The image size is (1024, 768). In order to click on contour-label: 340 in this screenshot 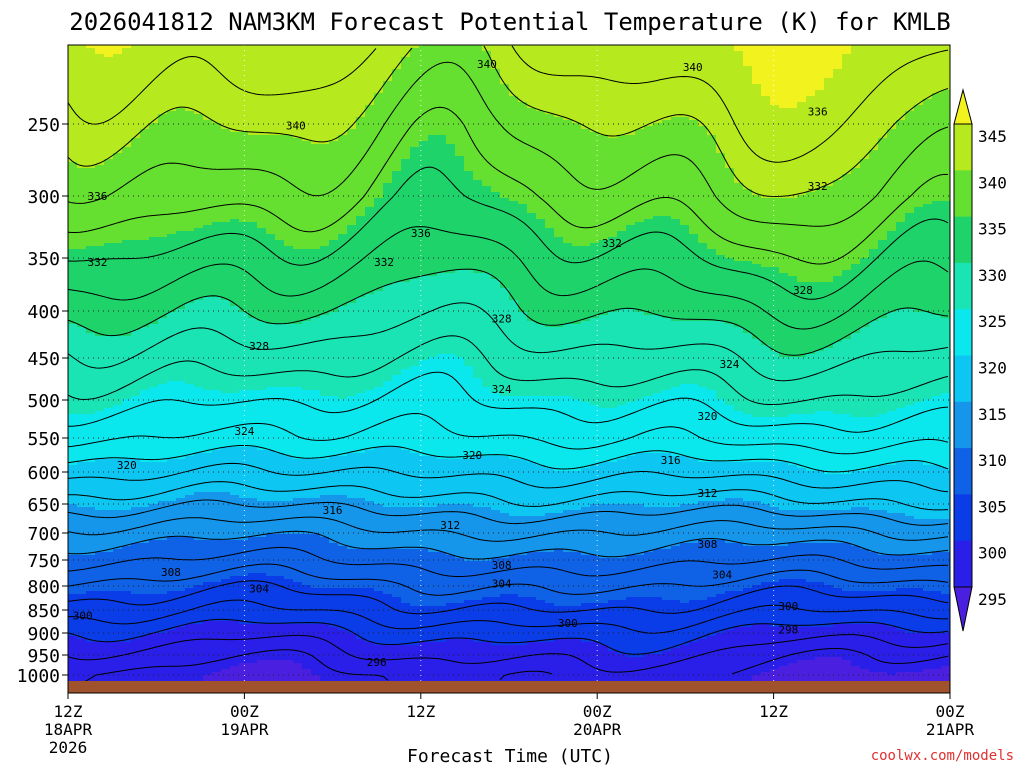, I will do `click(487, 64)`.